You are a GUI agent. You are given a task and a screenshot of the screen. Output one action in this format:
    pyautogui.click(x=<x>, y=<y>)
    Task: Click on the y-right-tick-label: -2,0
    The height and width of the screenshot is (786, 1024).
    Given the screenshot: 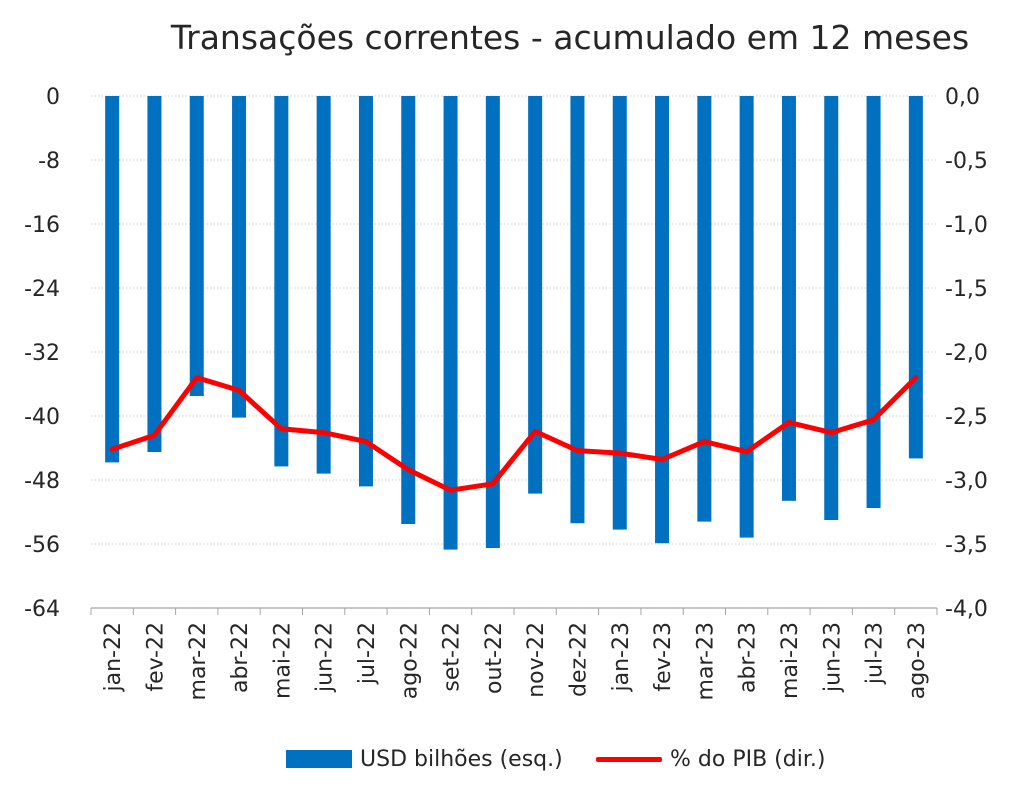 What is the action you would take?
    pyautogui.click(x=966, y=353)
    